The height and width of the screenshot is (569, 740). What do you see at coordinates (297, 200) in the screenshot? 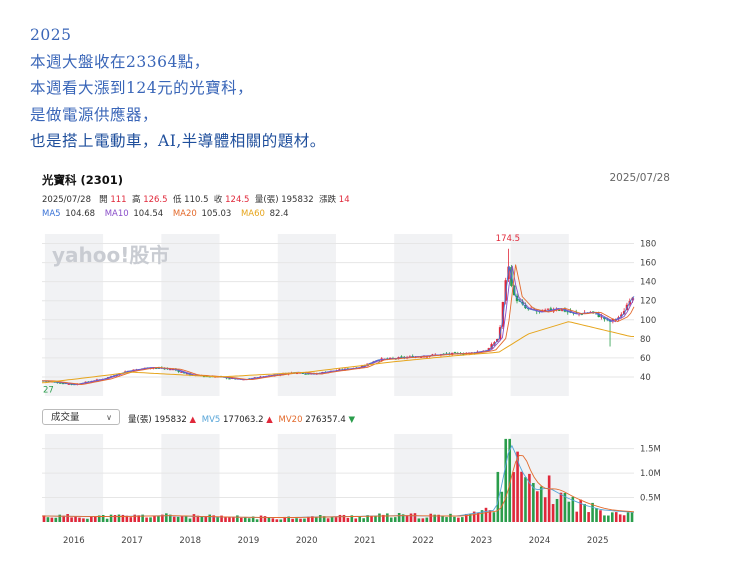
I see `vol-value: 195832` at bounding box center [297, 200].